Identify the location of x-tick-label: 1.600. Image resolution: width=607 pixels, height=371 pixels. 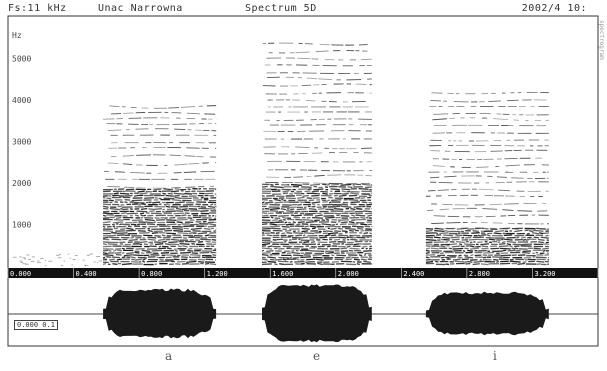
(282, 274).